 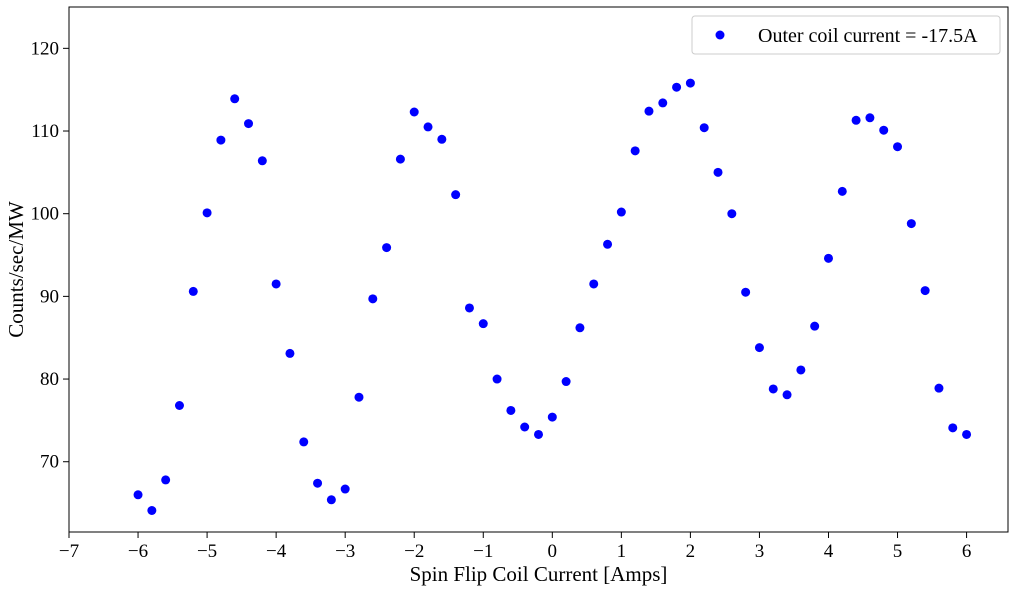 I want to click on y-tick-label: 80, so click(x=49, y=379).